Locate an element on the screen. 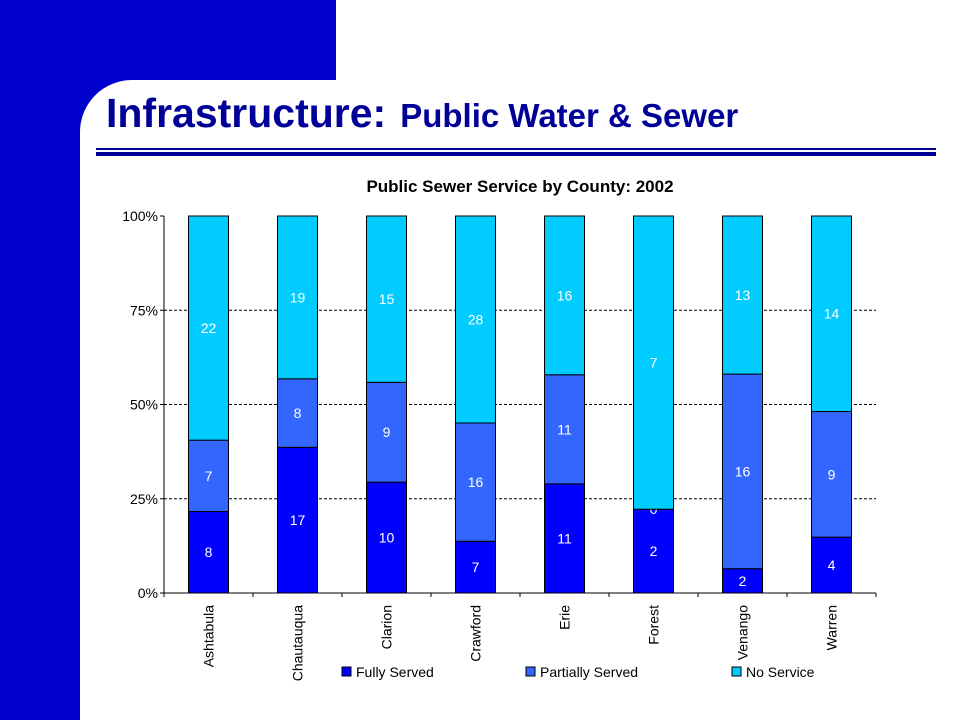 The image size is (960, 720). y-tick-label: 25% is located at coordinates (144, 499).